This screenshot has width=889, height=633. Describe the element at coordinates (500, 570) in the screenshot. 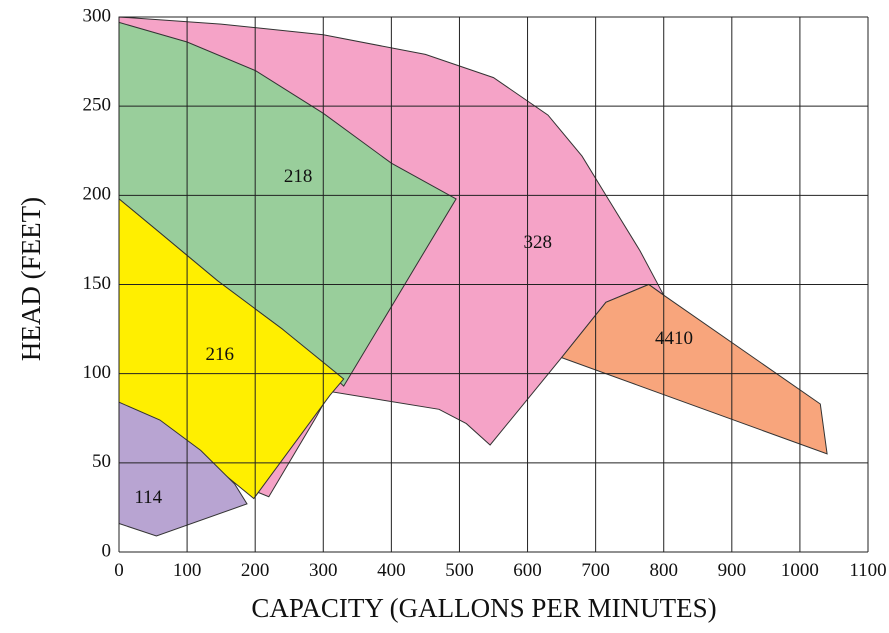

I see `x-tick-labels: 0 100 200 300 400 500 600 700 800 900 1000 1100` at that location.